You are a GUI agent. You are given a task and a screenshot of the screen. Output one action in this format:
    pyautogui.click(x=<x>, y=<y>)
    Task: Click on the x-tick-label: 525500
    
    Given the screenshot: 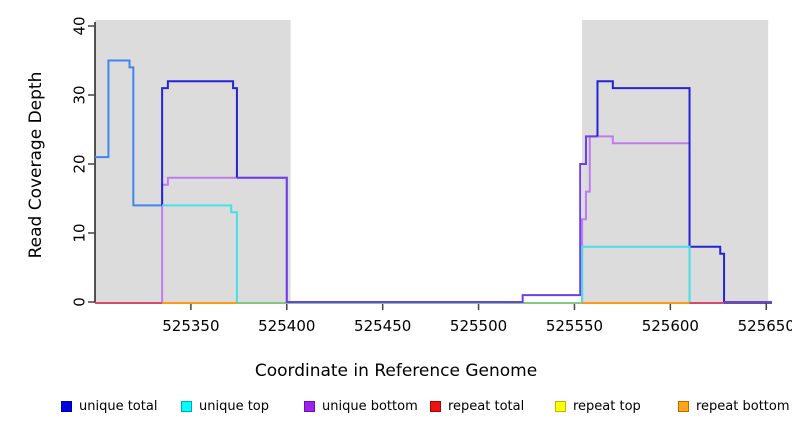 What is the action you would take?
    pyautogui.click(x=478, y=326)
    